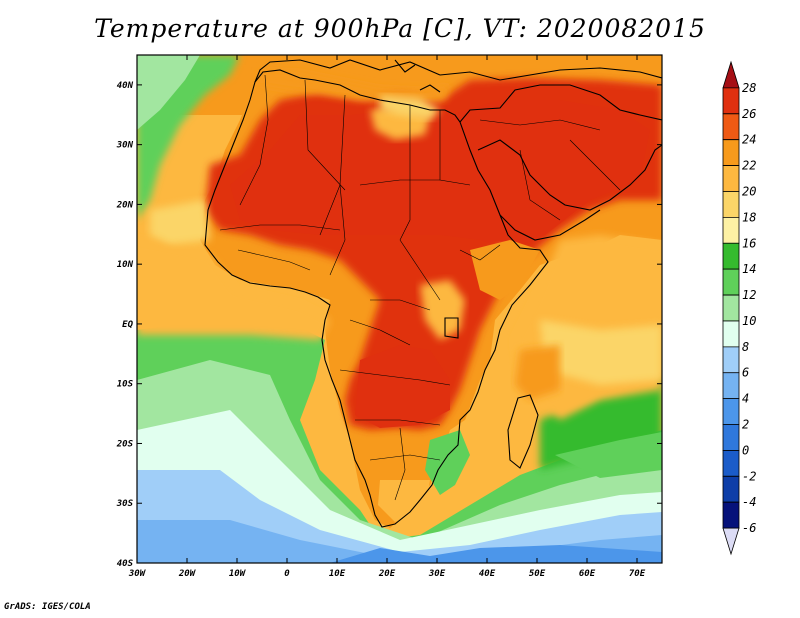  Describe the element at coordinates (437, 574) in the screenshot. I see `lon-label: 30E` at that location.